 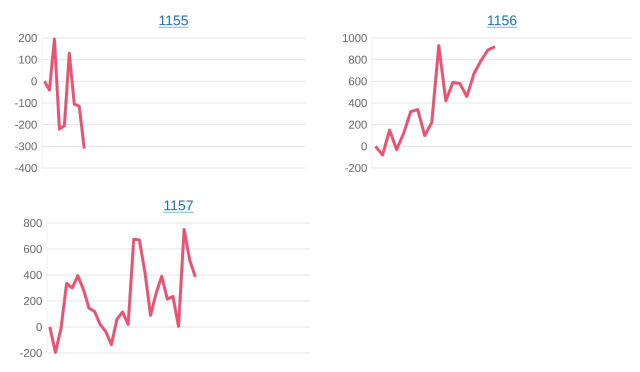 What do you see at coordinates (26, 146) in the screenshot?
I see `y-tick-label: -300` at bounding box center [26, 146].